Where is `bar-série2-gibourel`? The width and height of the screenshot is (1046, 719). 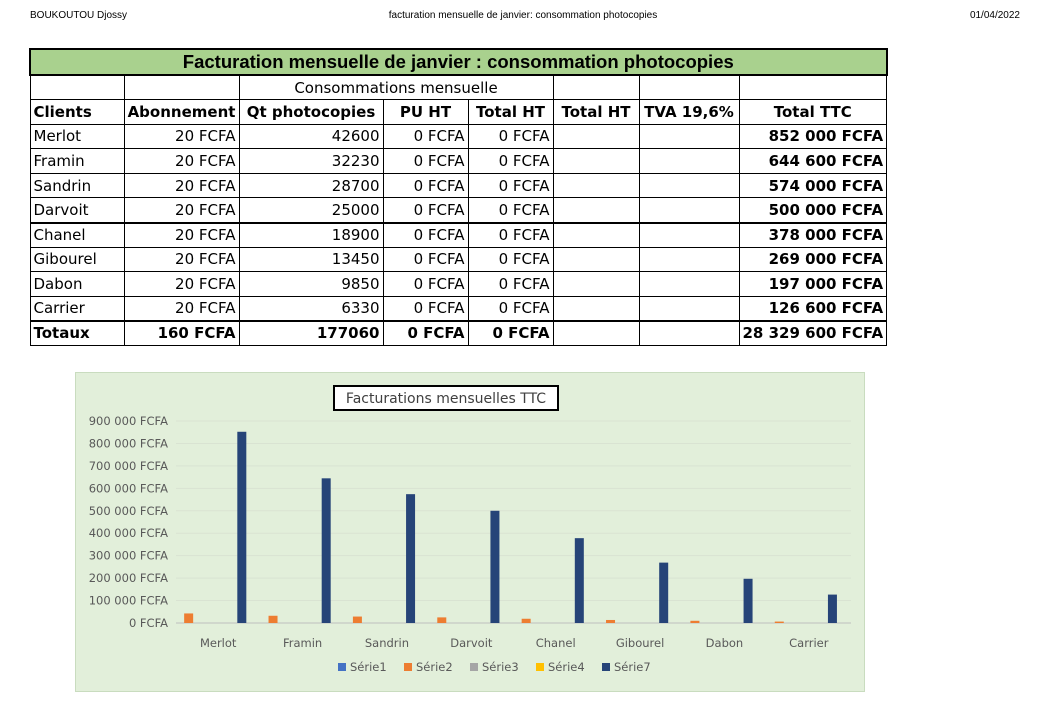 bar-série2-gibourel is located at coordinates (611, 621).